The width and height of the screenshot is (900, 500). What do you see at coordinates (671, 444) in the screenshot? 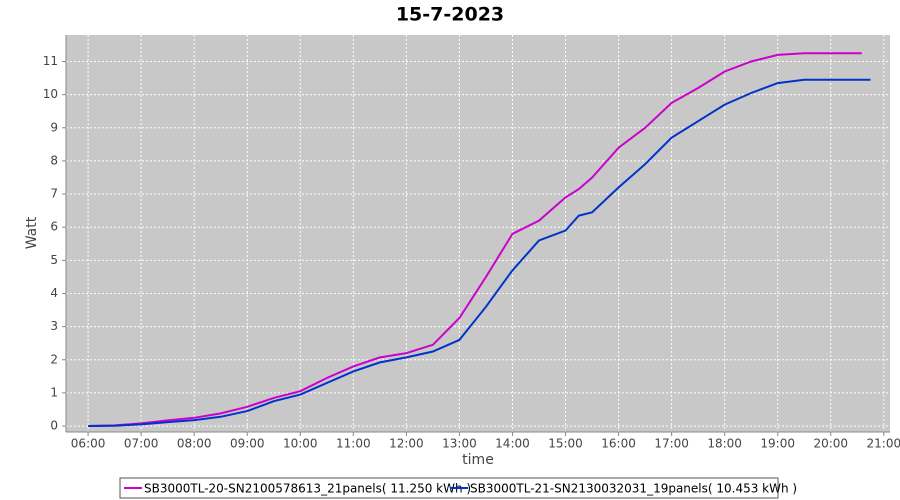
I see `x-tick-label: 17:00` at bounding box center [671, 444].